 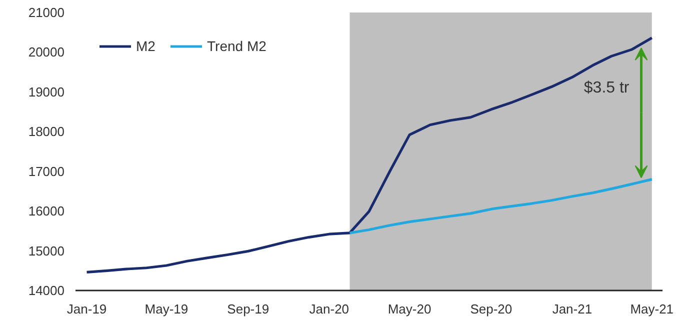 What do you see at coordinates (410, 309) in the screenshot?
I see `x-tick-label: May-20` at bounding box center [410, 309].